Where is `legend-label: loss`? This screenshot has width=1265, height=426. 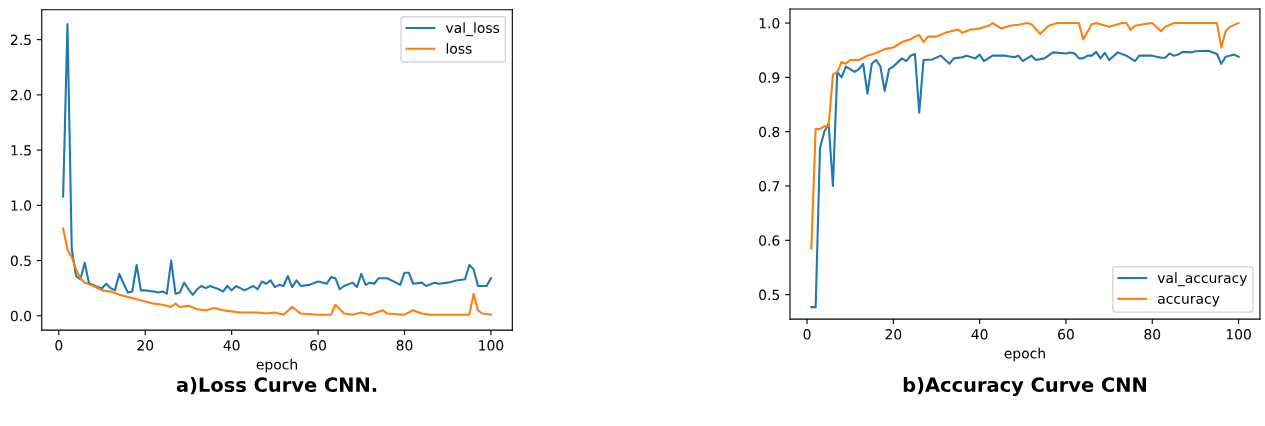
legend-label: loss is located at coordinates (459, 48).